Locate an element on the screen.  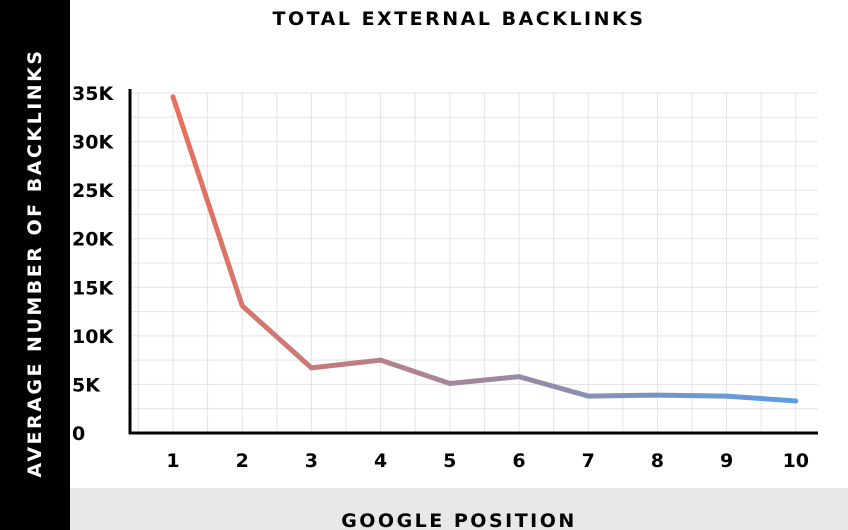
y-tick-label: 0 is located at coordinates (78, 434).